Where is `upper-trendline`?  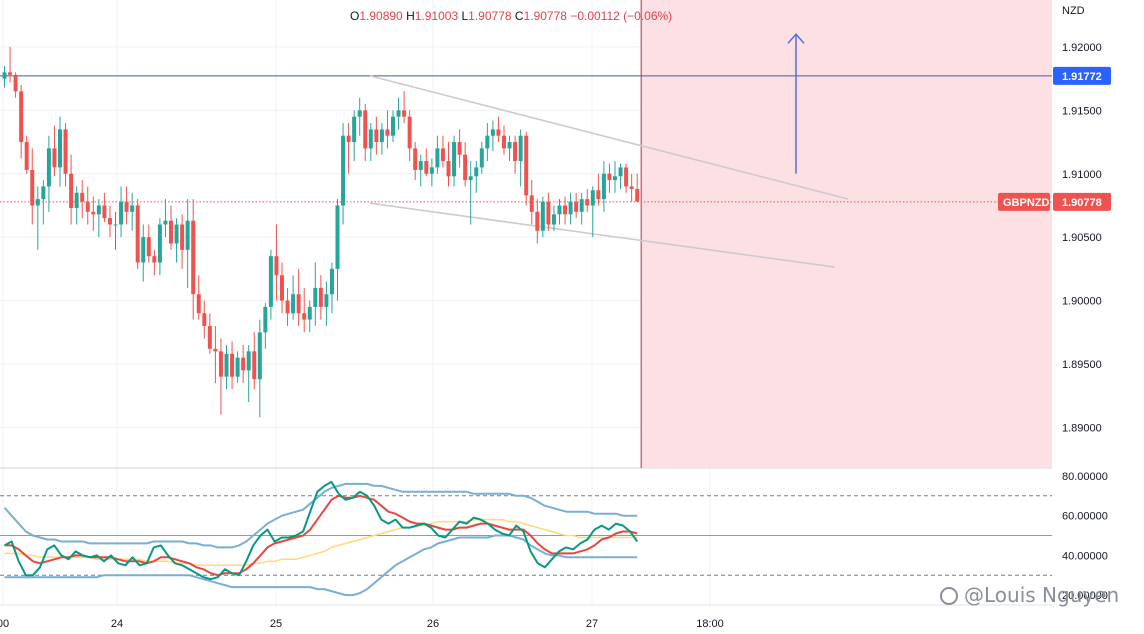 upper-trendline is located at coordinates (609, 137).